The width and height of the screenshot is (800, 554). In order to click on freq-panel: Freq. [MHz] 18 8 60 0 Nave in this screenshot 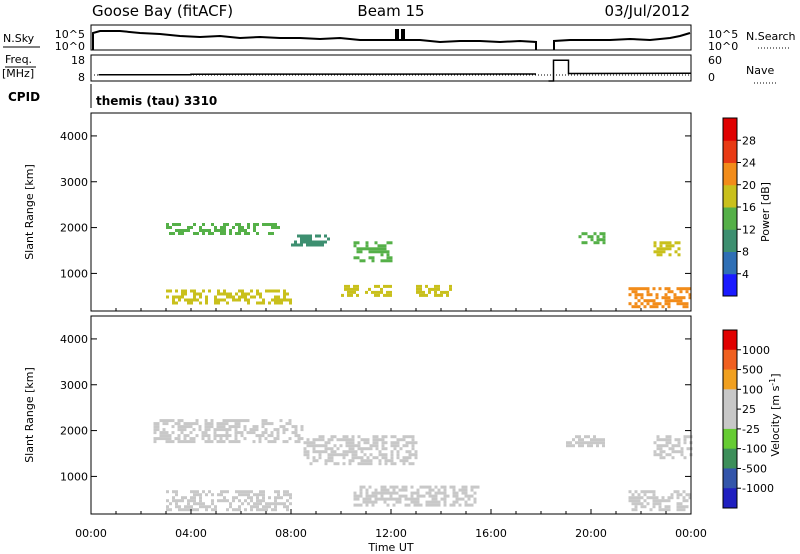, I will do `click(390, 68)`.